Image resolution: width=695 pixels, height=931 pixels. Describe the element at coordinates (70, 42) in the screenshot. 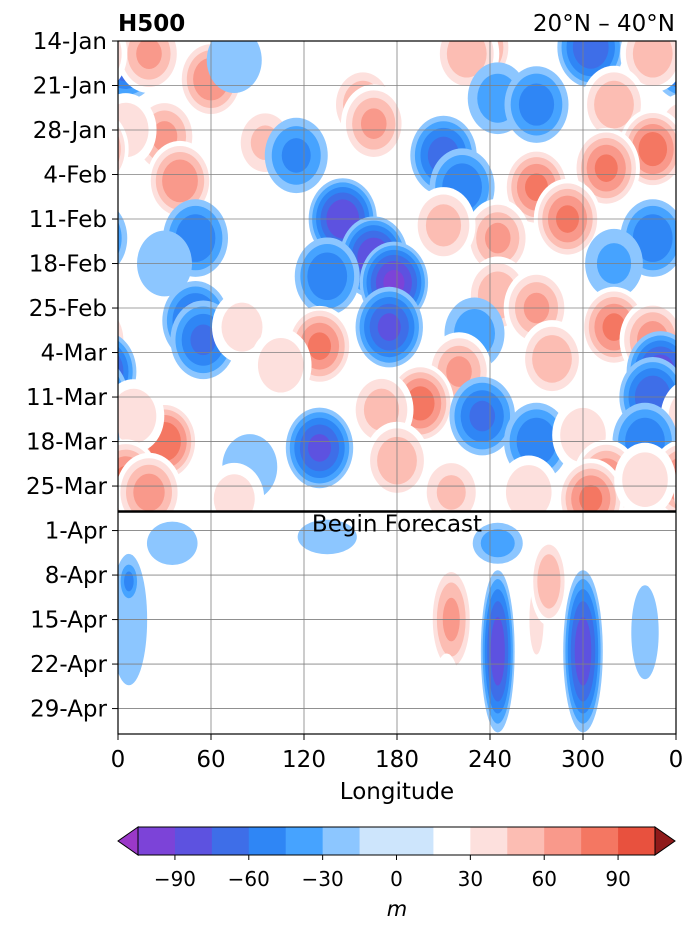

I see `y-tick-label: 14-Jan` at that location.